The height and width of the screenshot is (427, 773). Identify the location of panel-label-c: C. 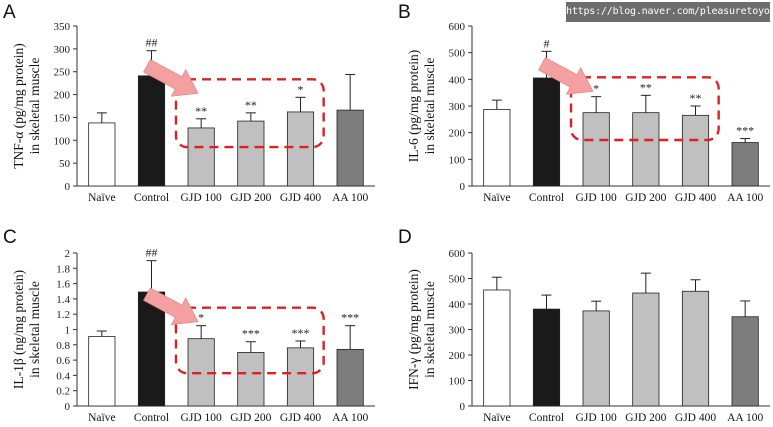
(10, 237).